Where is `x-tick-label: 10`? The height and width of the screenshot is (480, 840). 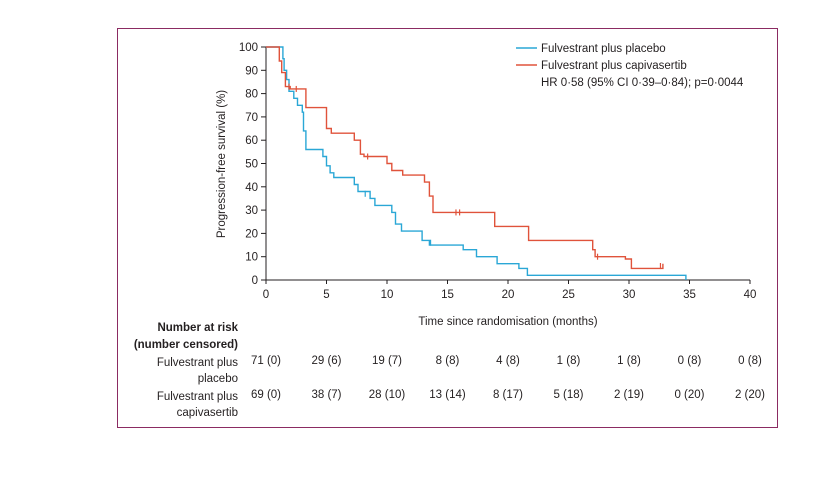 x-tick-label: 10 is located at coordinates (387, 295).